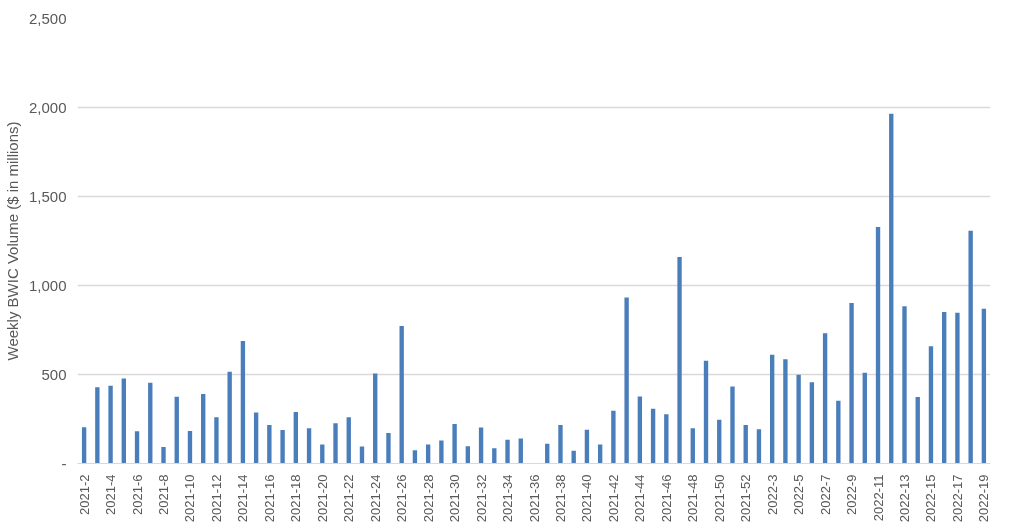 This screenshot has width=1024, height=530. I want to click on x-tick-label: 2021-32, so click(481, 498).